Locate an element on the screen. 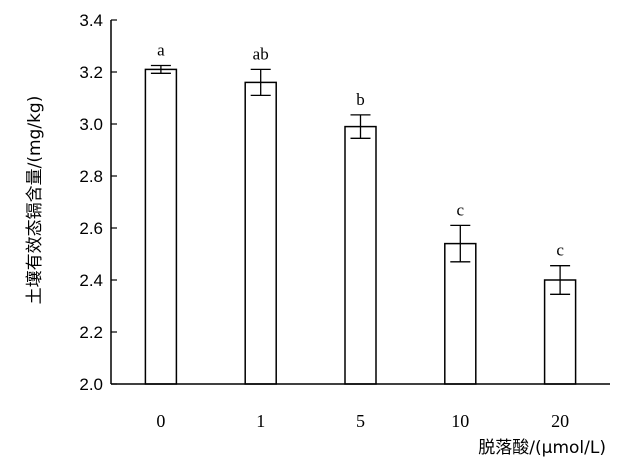 This screenshot has height=465, width=633. y-axis-label: 土壤有效态镉含量/(mg/kg) is located at coordinates (34, 200).